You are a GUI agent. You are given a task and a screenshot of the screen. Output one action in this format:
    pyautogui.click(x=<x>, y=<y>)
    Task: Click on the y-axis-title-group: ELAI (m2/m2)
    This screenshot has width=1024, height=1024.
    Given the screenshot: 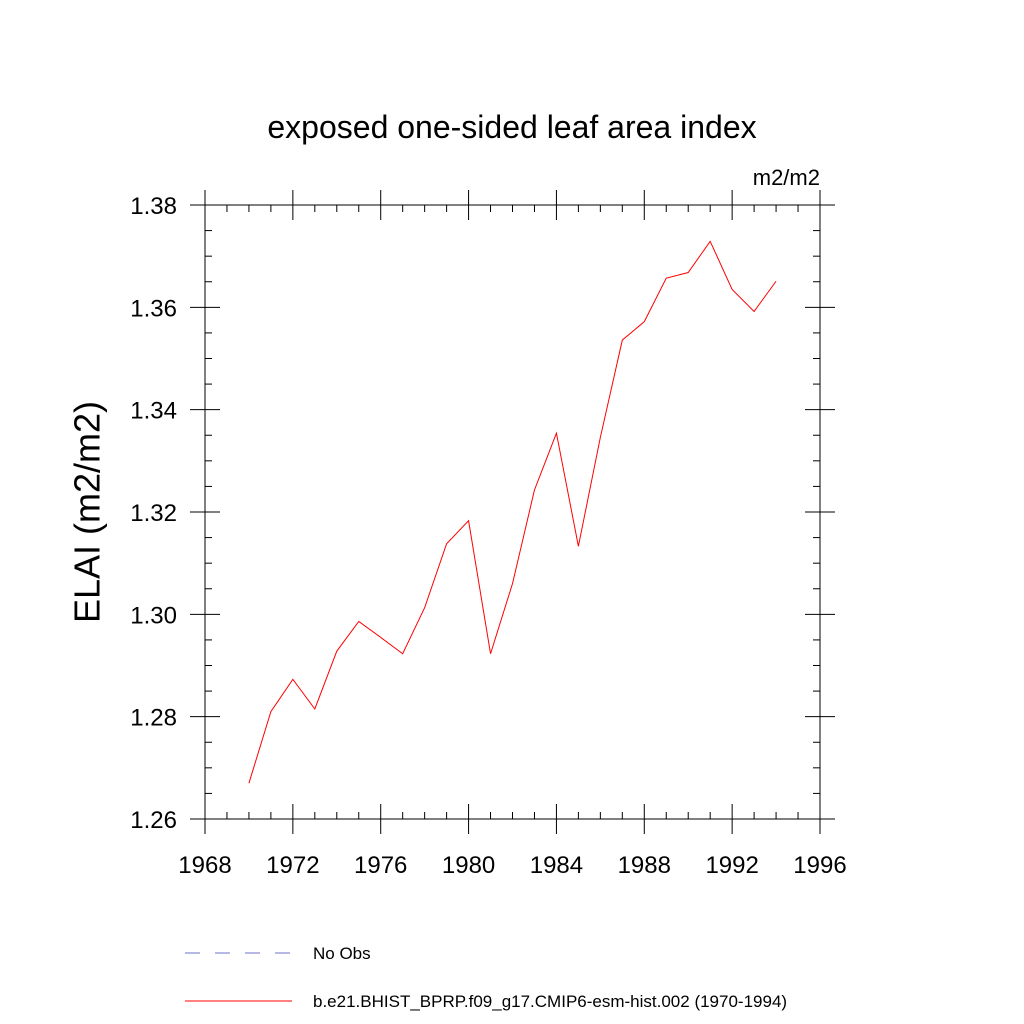 What is the action you would take?
    pyautogui.click(x=87, y=512)
    